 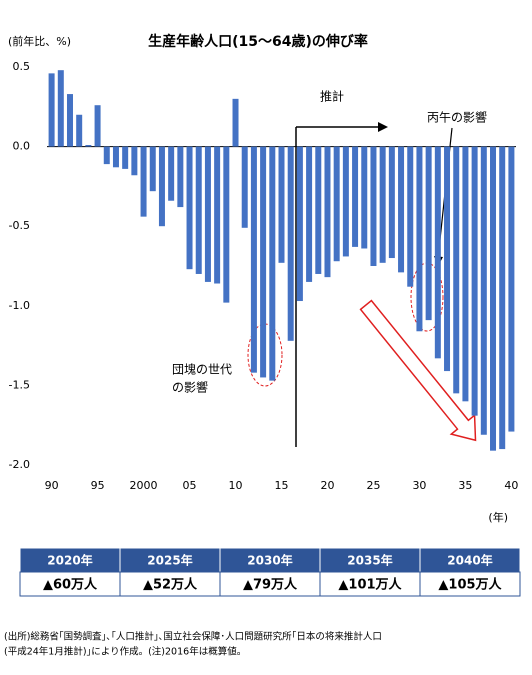 I want to click on y-tick-label: 0.5, so click(x=22, y=66).